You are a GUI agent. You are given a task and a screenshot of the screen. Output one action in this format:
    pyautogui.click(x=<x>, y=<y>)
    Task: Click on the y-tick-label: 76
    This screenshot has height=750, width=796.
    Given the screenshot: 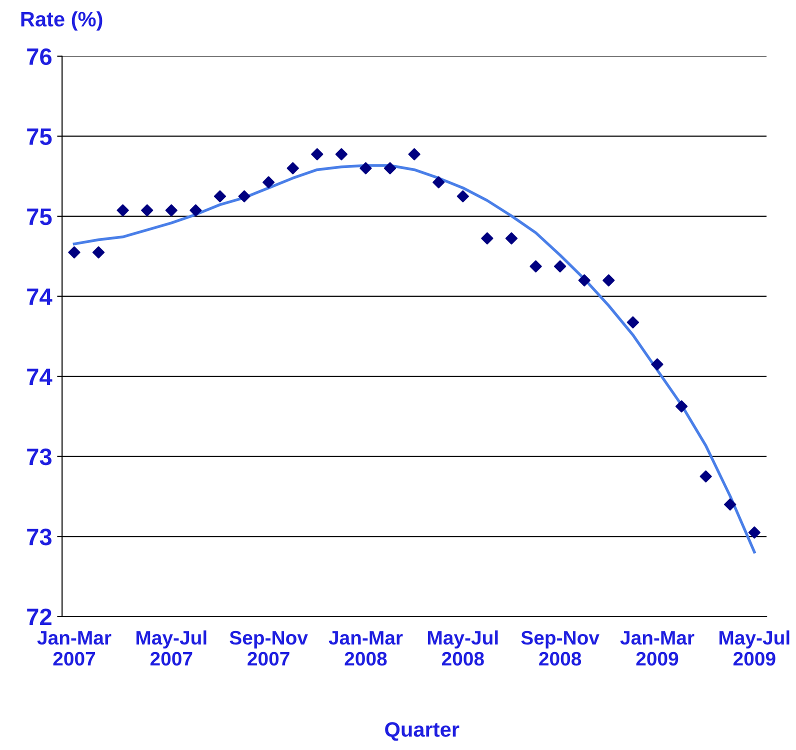 What is the action you would take?
    pyautogui.click(x=39, y=57)
    